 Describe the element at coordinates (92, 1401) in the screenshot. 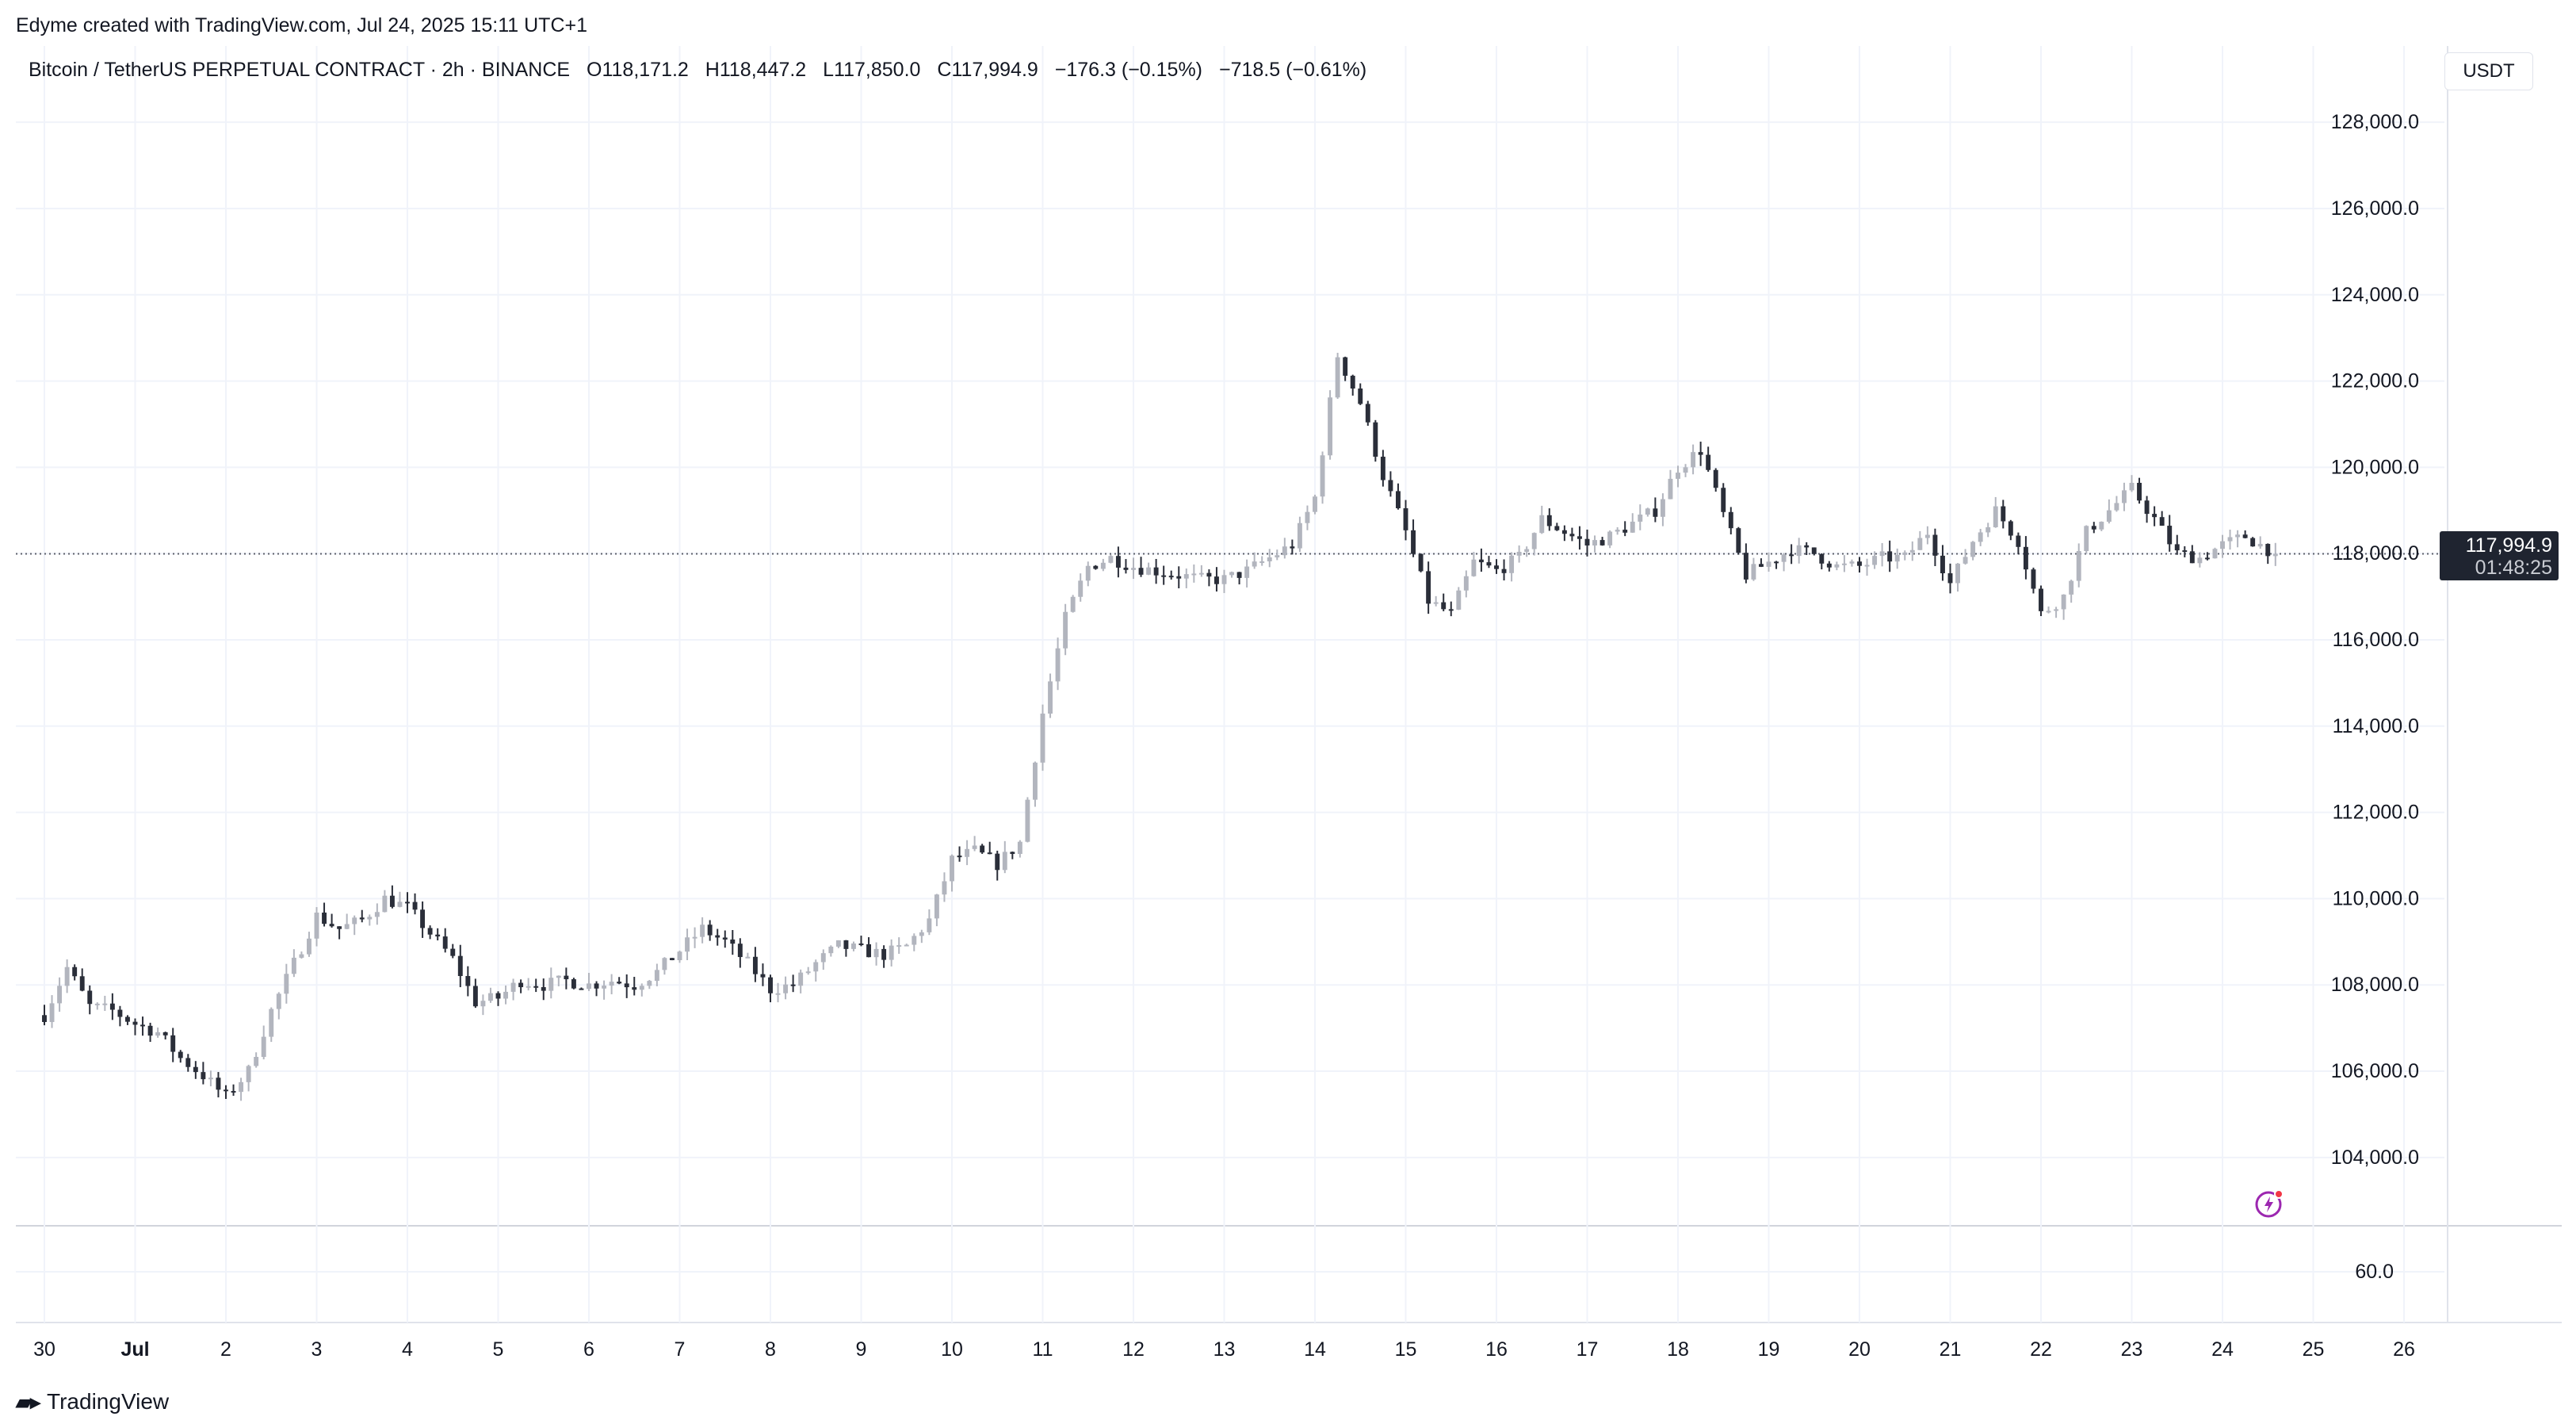

I see `tradingview-brand: ▰▸ TradingView` at that location.